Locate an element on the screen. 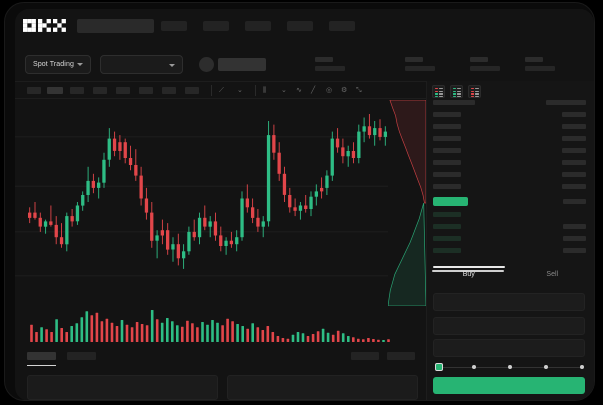  market-depth-chart is located at coordinates (407, 203).